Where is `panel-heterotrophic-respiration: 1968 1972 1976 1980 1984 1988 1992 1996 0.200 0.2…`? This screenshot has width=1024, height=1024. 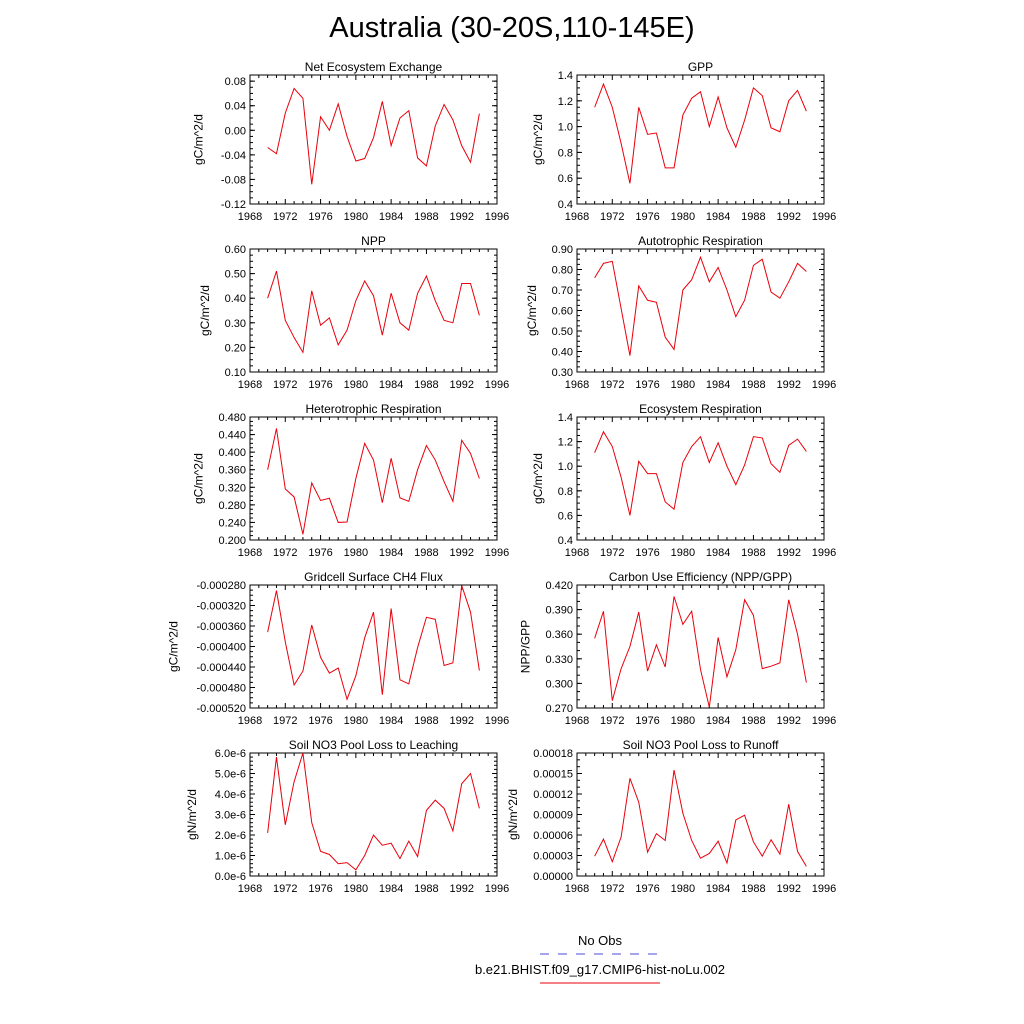
panel-heterotrophic-respiration: 1968 1972 1976 1980 1984 1988 1992 1996 0.200 0.2… is located at coordinates (351, 480).